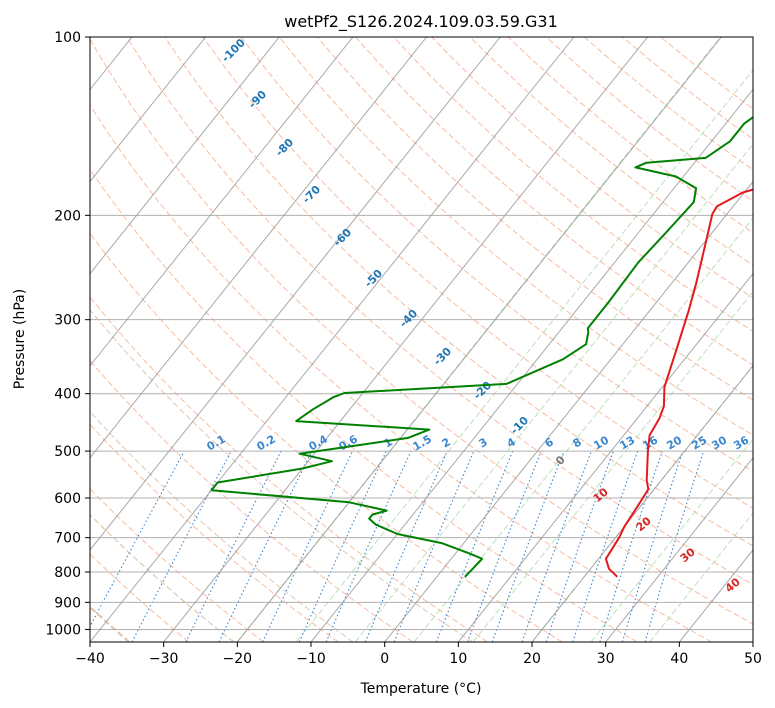  I want to click on temperature-profile-line, so click(678, 383).